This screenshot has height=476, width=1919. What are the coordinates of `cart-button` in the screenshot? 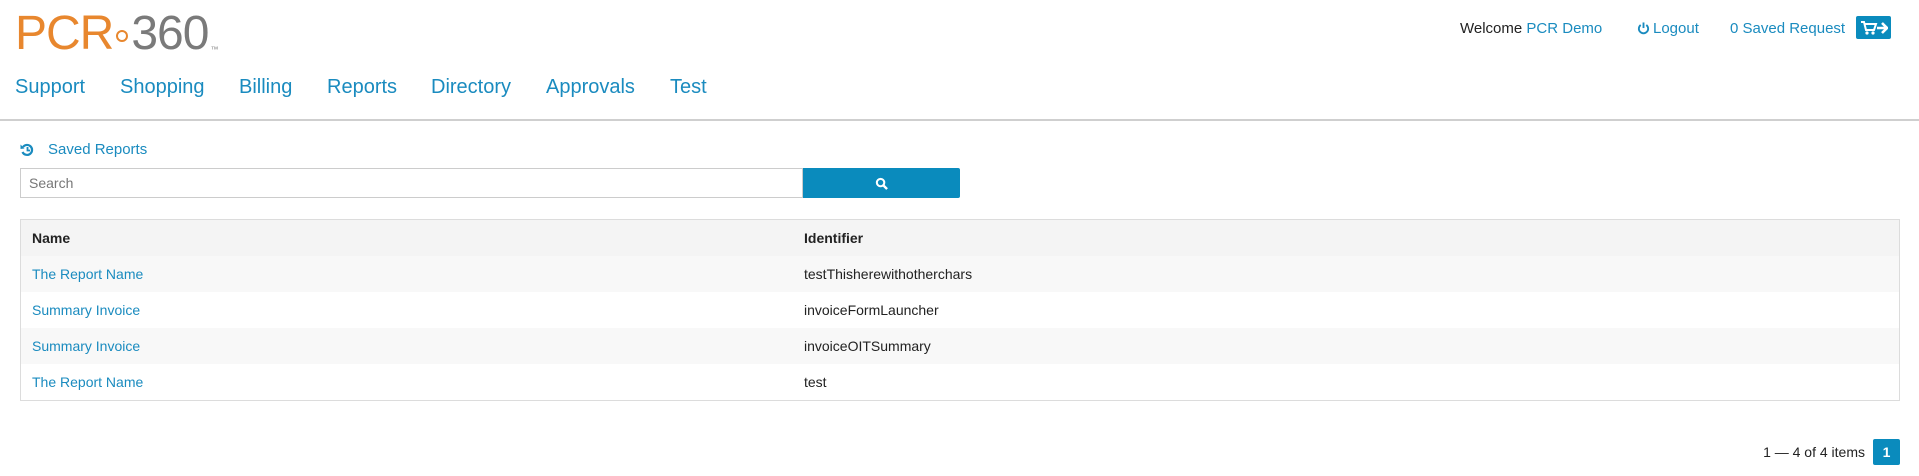 It's located at (1873, 27).